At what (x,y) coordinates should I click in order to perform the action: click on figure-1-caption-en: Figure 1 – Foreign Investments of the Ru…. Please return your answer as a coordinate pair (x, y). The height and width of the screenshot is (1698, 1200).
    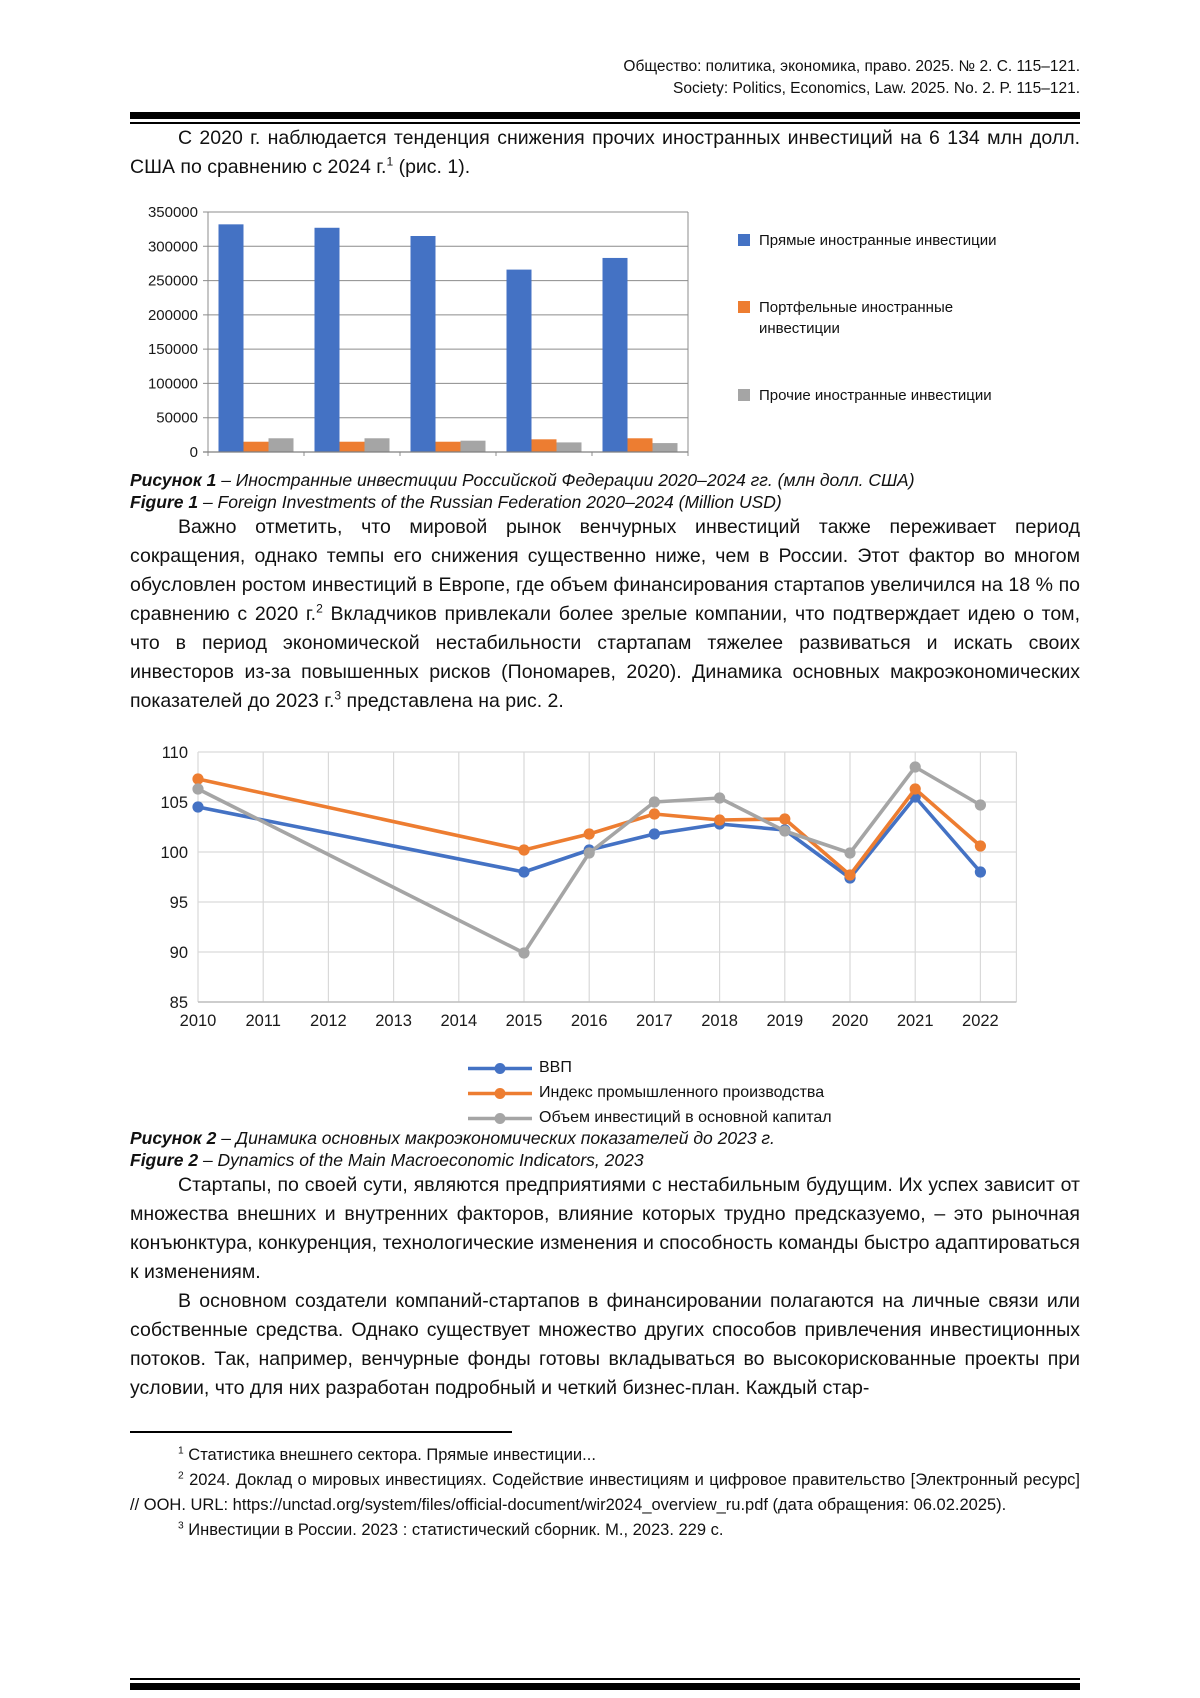
    Looking at the image, I should click on (456, 502).